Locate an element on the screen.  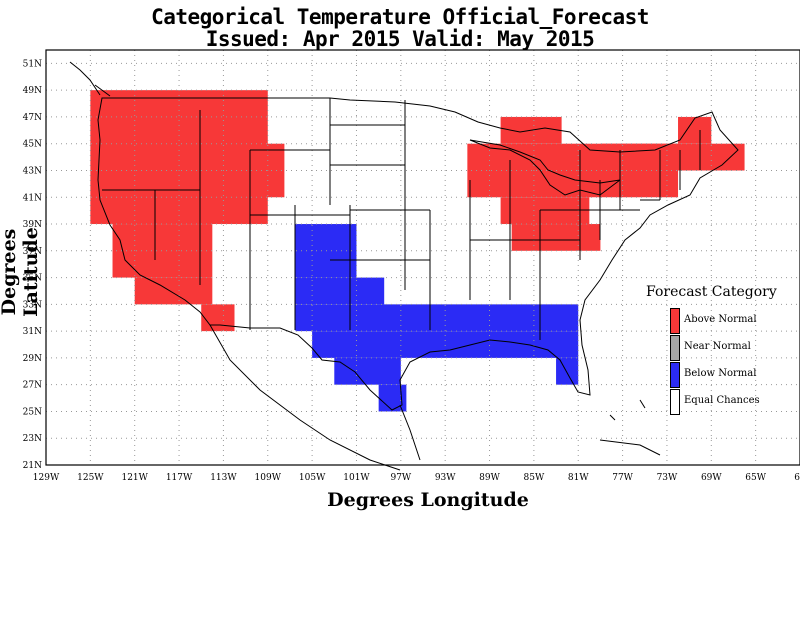
y-tick-label: 29N is located at coordinates (32, 359).